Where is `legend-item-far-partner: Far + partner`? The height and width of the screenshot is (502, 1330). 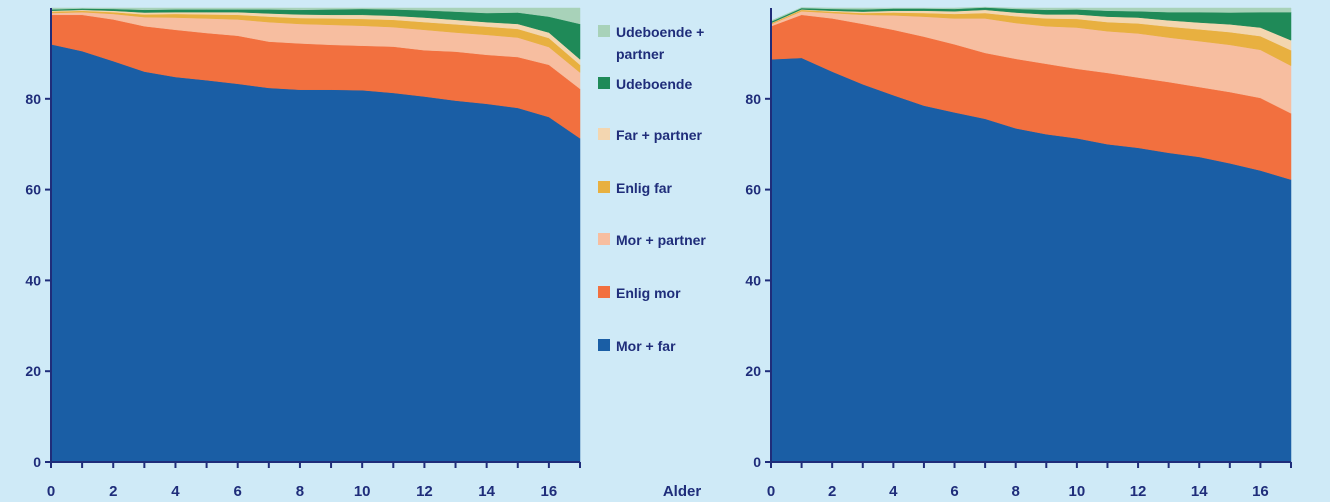
legend-item-far-partner: Far + partner is located at coordinates (650, 135).